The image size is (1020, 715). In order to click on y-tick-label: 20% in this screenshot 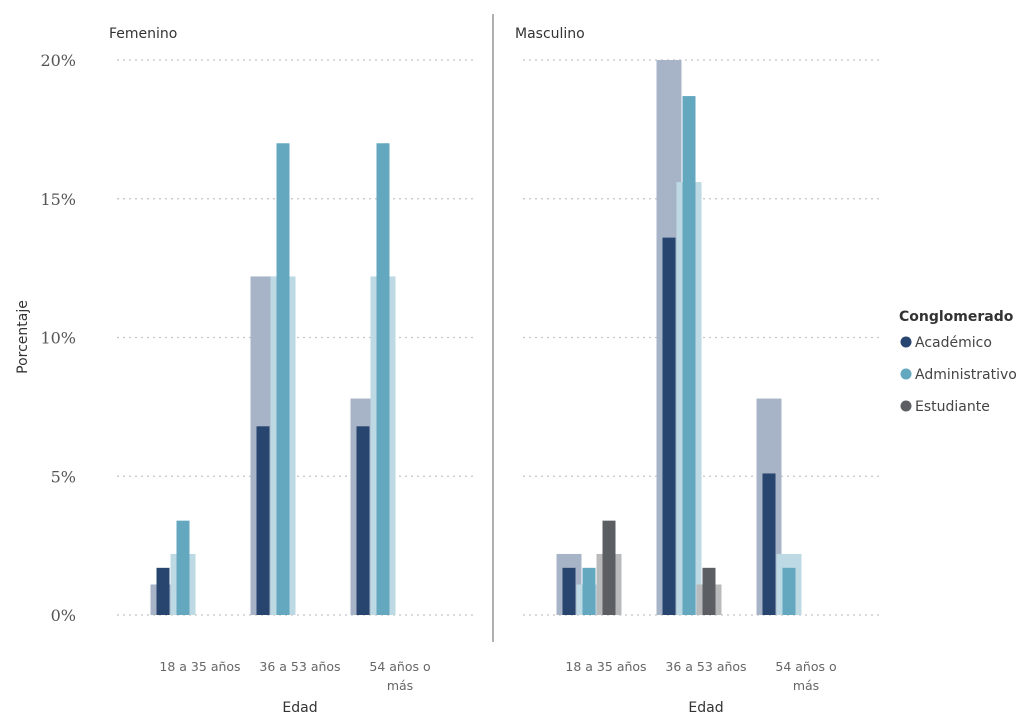, I will do `click(58, 60)`.